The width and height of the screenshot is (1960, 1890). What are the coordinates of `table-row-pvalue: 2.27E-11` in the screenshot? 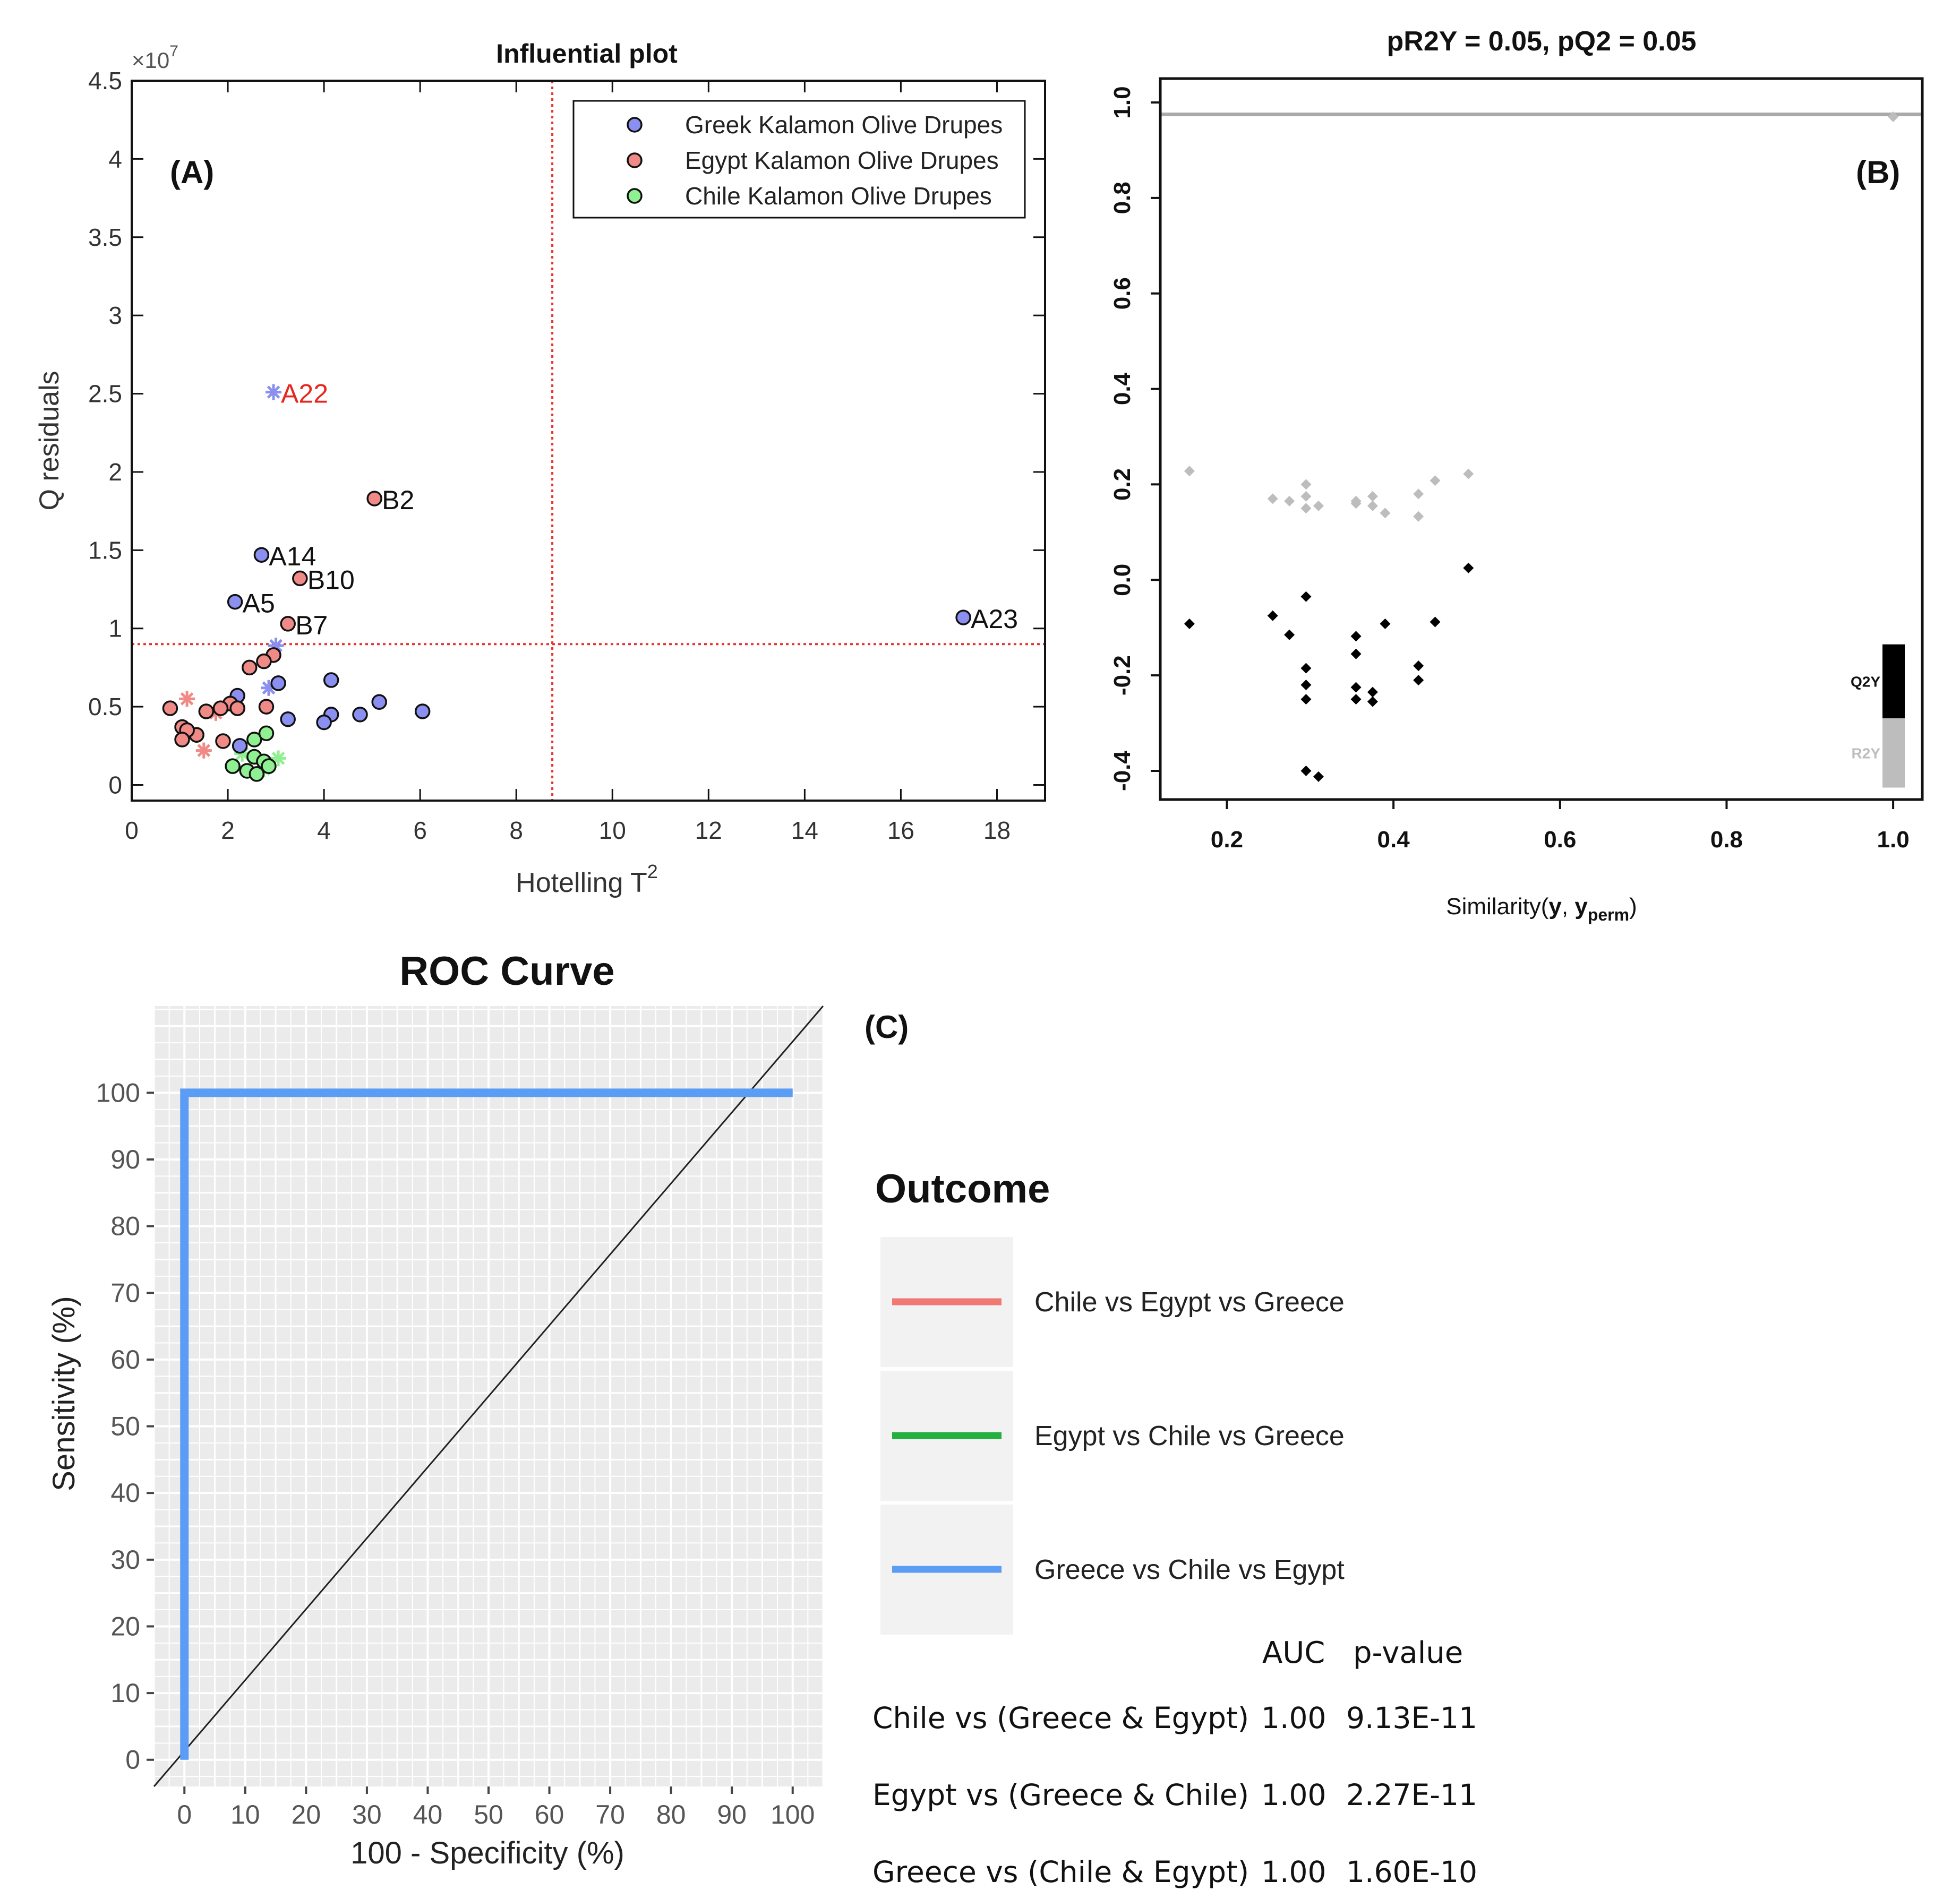 It's located at (1412, 1795).